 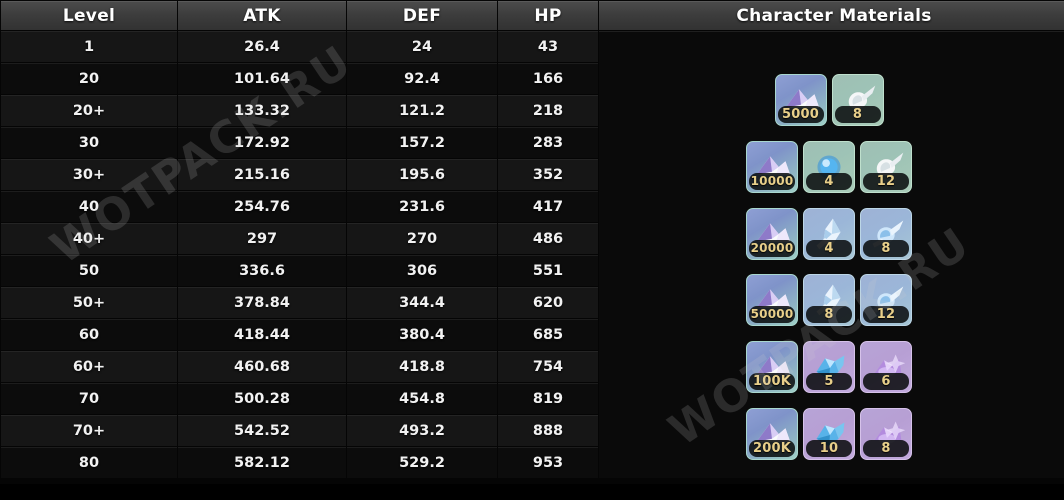 What do you see at coordinates (422, 366) in the screenshot?
I see `cell-def: 418.8` at bounding box center [422, 366].